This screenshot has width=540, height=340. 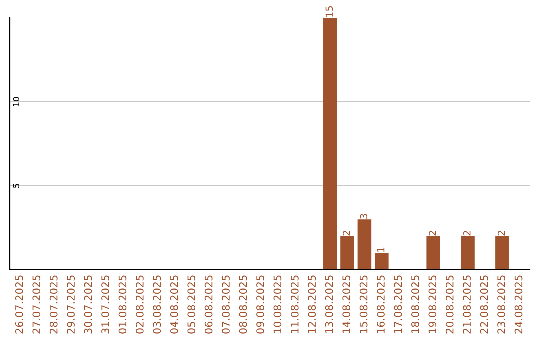 I want to click on x-tick-label: 14.08.2025, so click(x=346, y=305).